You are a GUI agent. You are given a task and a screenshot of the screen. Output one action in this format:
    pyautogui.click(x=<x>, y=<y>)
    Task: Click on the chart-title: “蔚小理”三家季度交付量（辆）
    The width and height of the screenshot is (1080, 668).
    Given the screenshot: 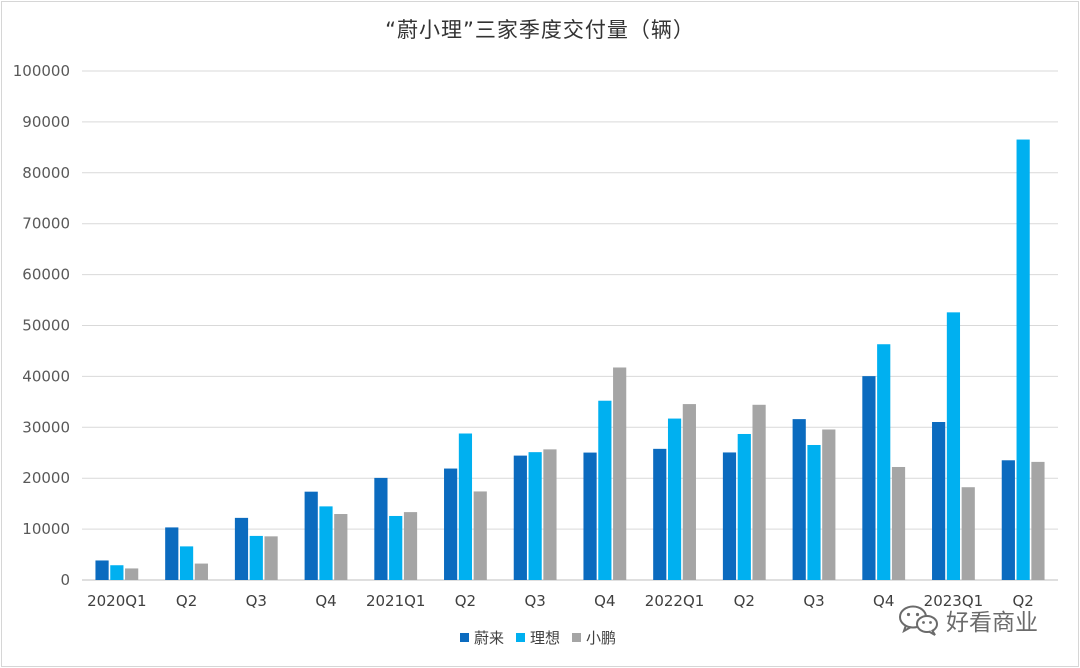 What is the action you would take?
    pyautogui.click(x=540, y=30)
    